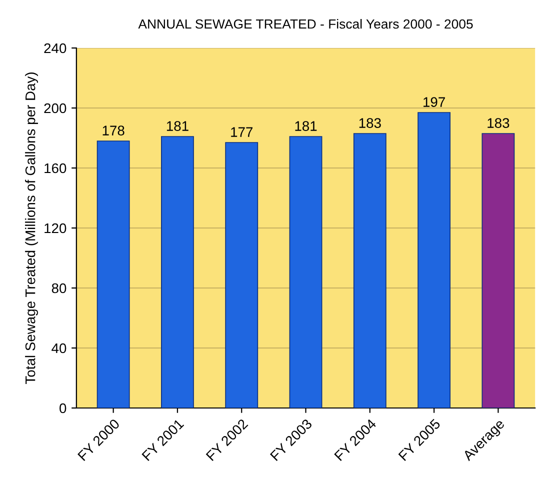 The height and width of the screenshot is (480, 546). What do you see at coordinates (59, 288) in the screenshot?
I see `y-tick-label: 80` at bounding box center [59, 288].